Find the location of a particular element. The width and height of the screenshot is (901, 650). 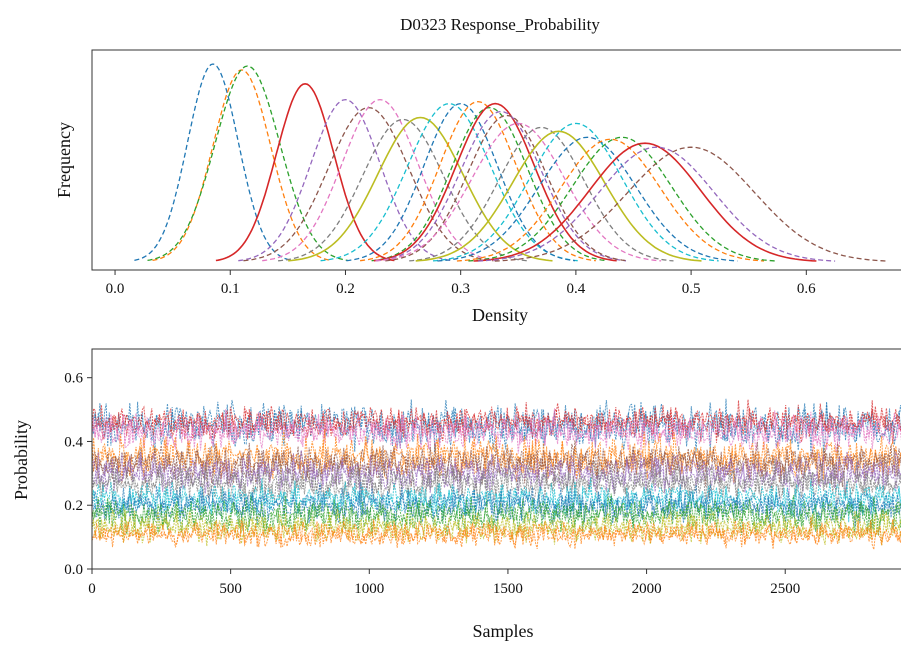

density-x-label: Density is located at coordinates (500, 315).